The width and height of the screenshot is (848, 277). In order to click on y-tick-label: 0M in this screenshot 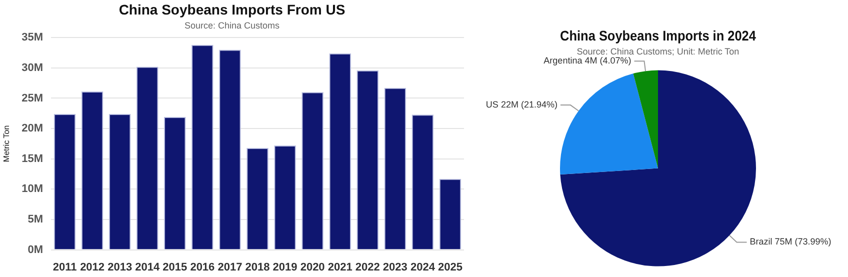, I will do `click(35, 250)`.